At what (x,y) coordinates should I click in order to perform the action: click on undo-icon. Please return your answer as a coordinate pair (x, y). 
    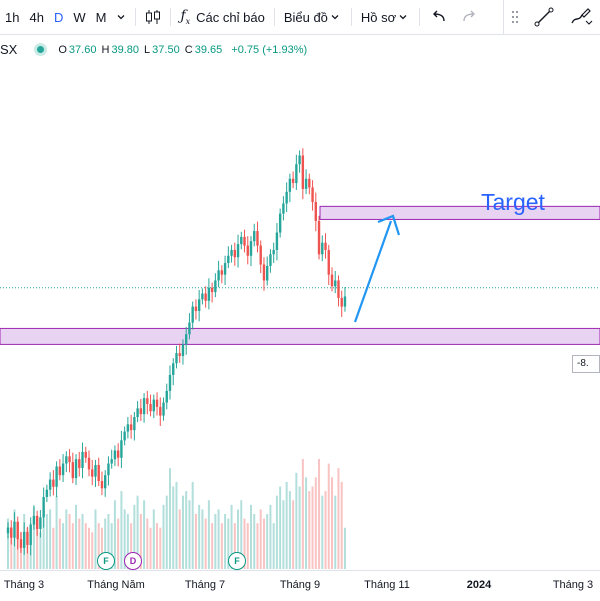
    Looking at the image, I should click on (439, 16).